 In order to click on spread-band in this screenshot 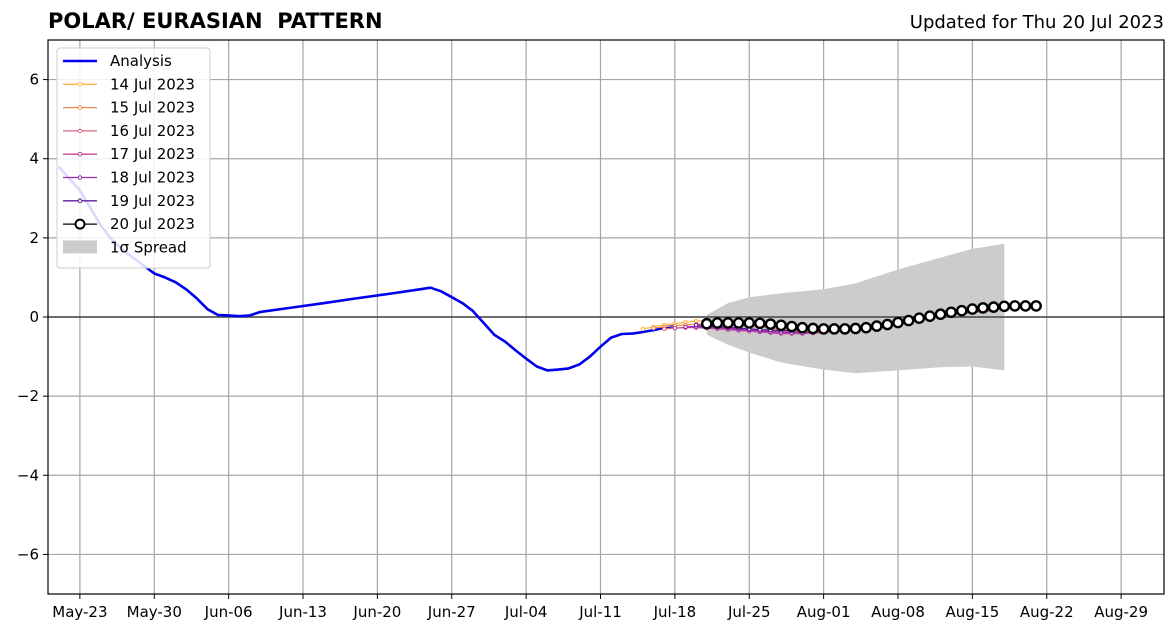, I will do `click(855, 308)`.